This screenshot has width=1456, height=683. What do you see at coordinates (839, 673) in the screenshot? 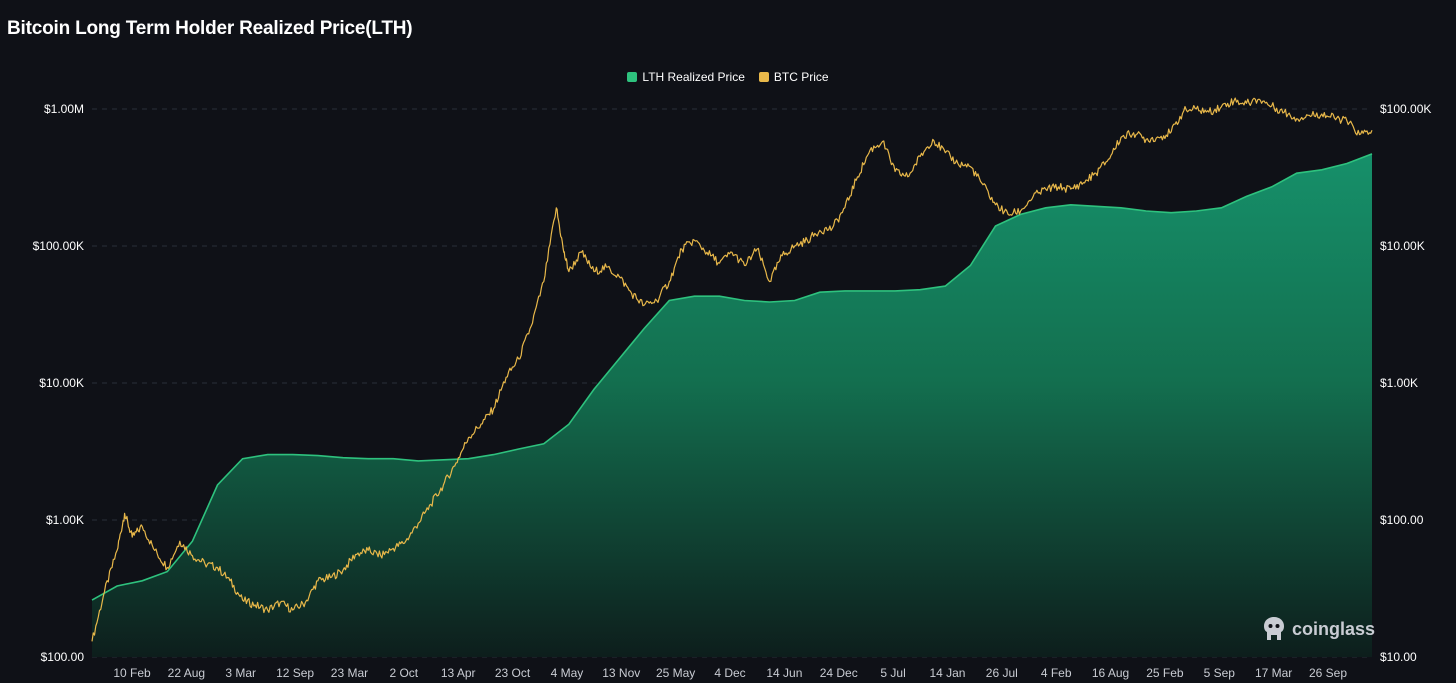
I see `x-tick-label: 24 Dec` at bounding box center [839, 673].